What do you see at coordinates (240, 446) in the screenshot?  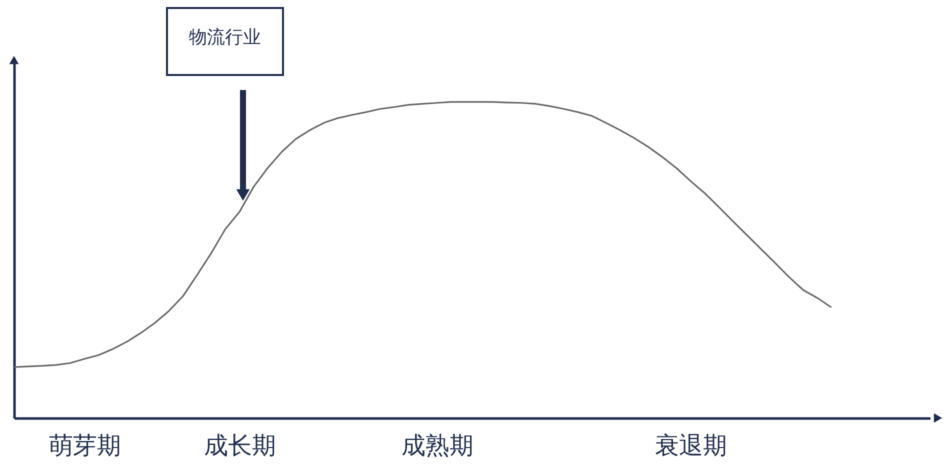 I see `x-tick-label: 成长期` at bounding box center [240, 446].